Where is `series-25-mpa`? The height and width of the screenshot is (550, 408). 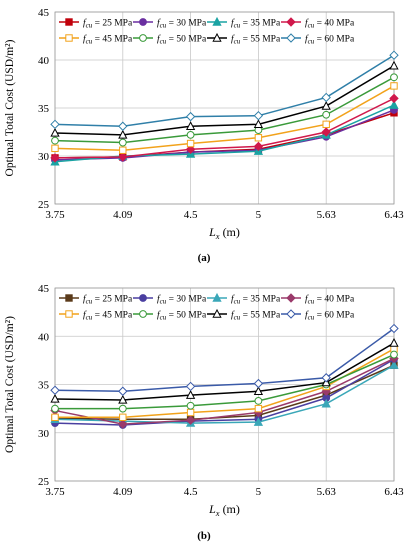
series-25-mpa is located at coordinates (224, 135).